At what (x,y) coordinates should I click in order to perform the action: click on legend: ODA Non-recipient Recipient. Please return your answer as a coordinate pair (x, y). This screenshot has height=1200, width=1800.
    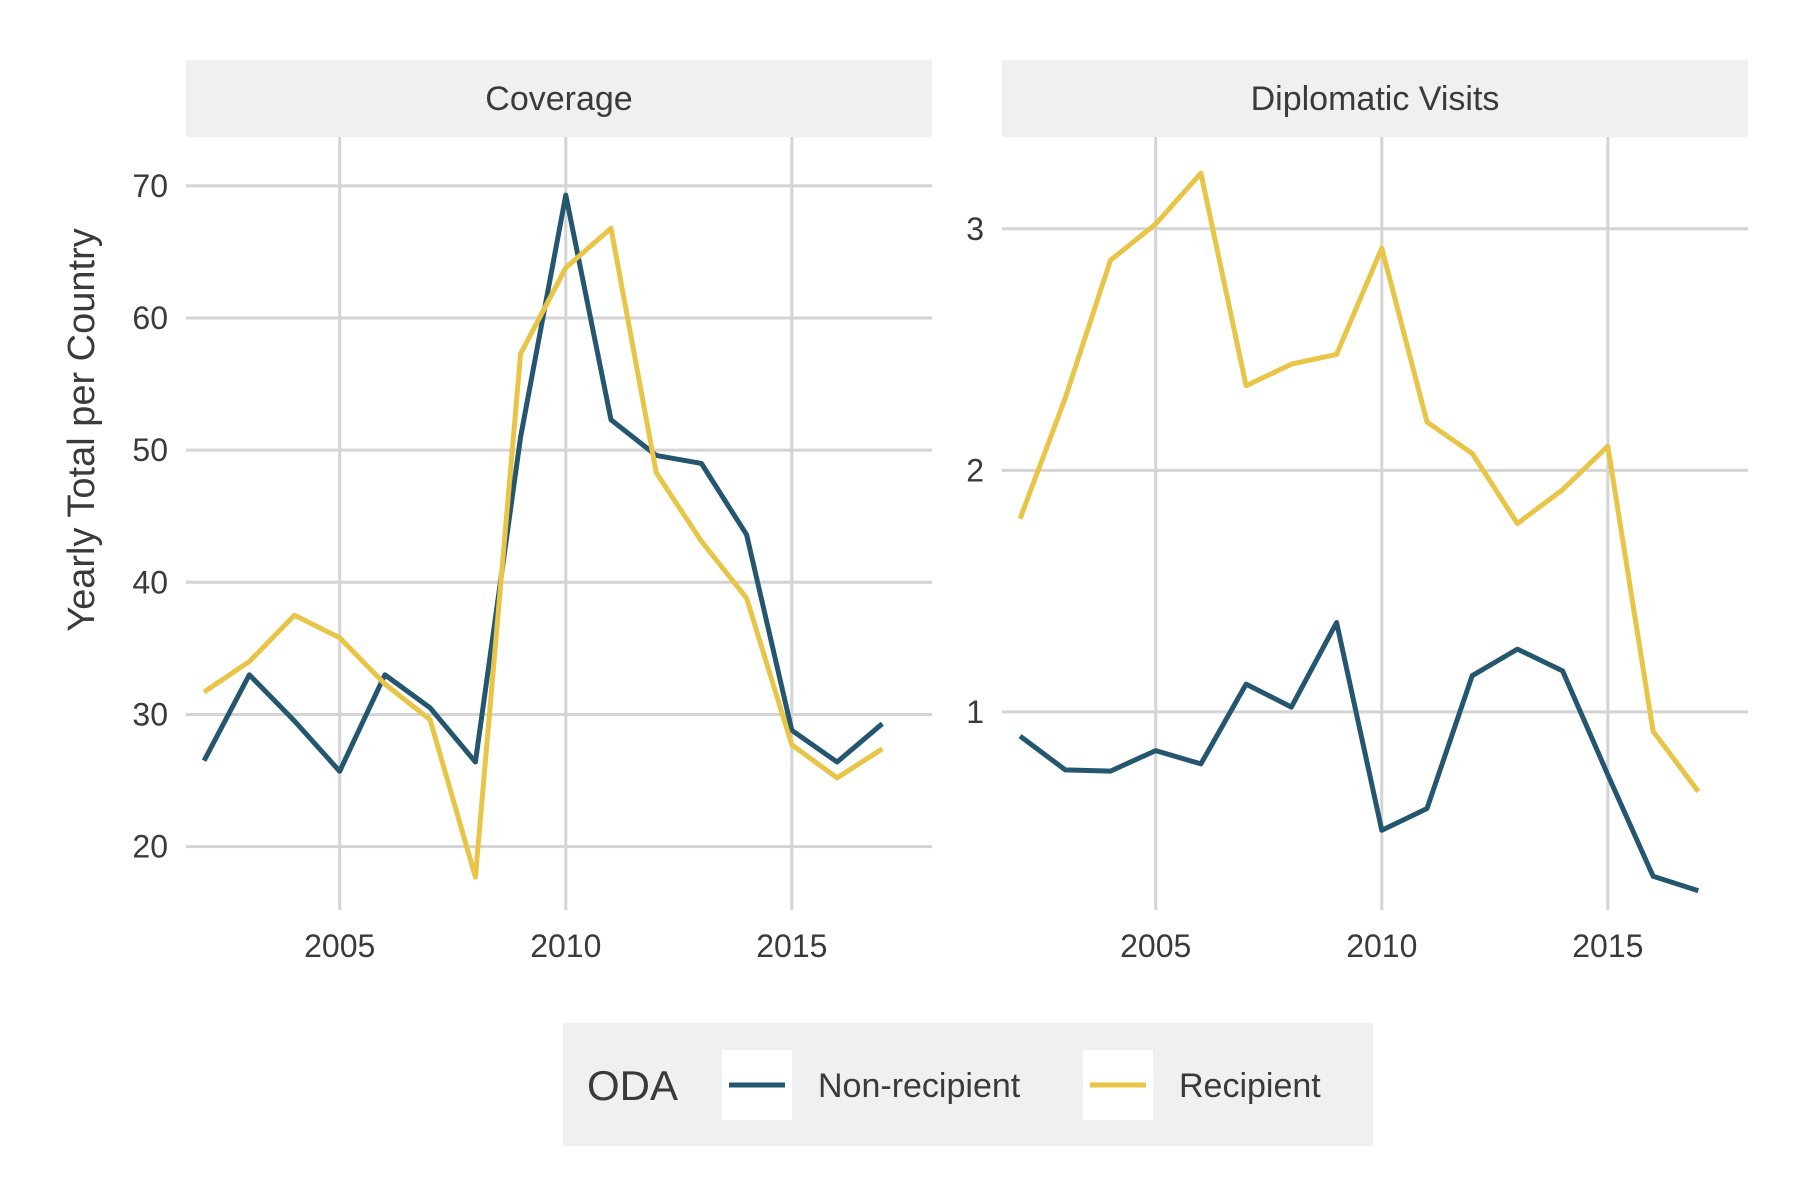
    Looking at the image, I should click on (968, 1084).